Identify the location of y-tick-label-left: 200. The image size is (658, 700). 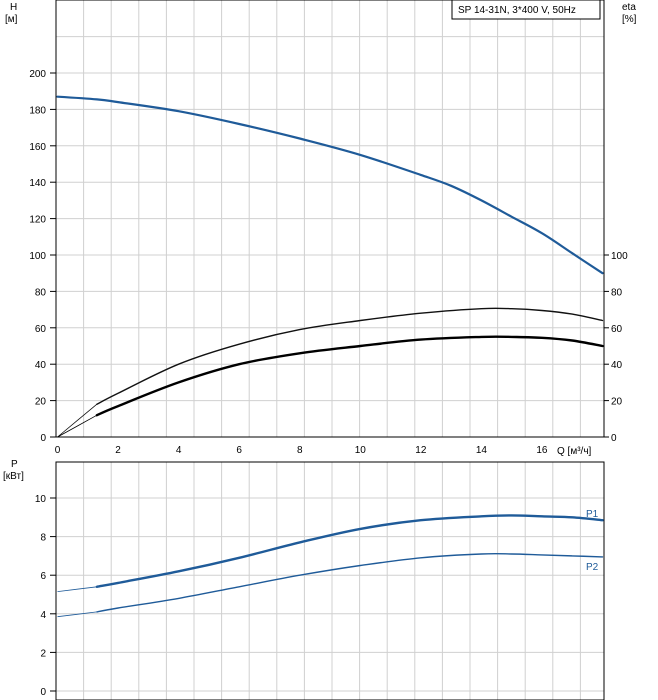
(37, 74).